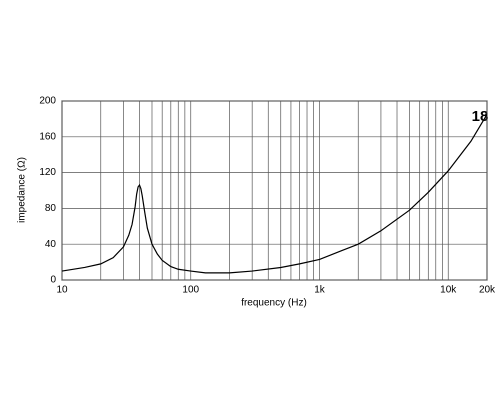 This screenshot has height=400, width=500. I want to click on y-axis-label: impedance (Ω), so click(22, 190).